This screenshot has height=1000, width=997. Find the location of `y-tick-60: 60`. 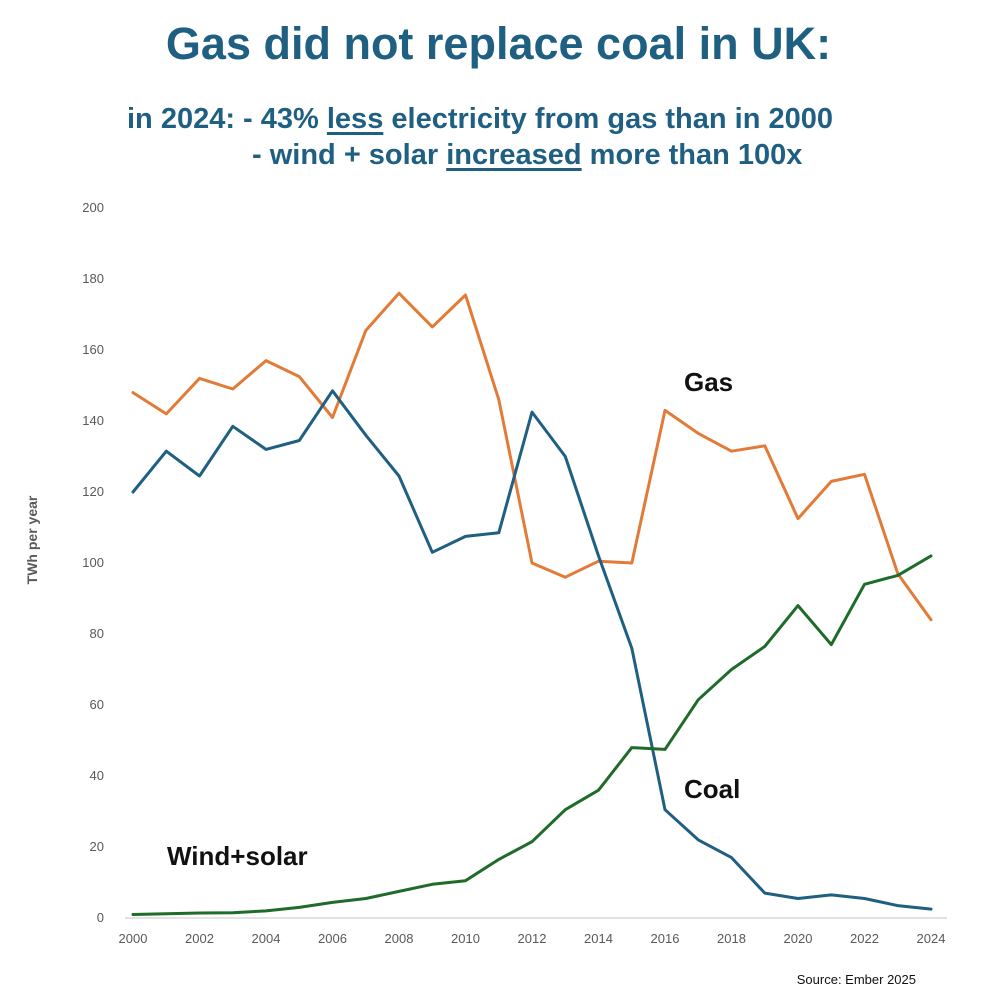

y-tick-60: 60 is located at coordinates (97, 704).